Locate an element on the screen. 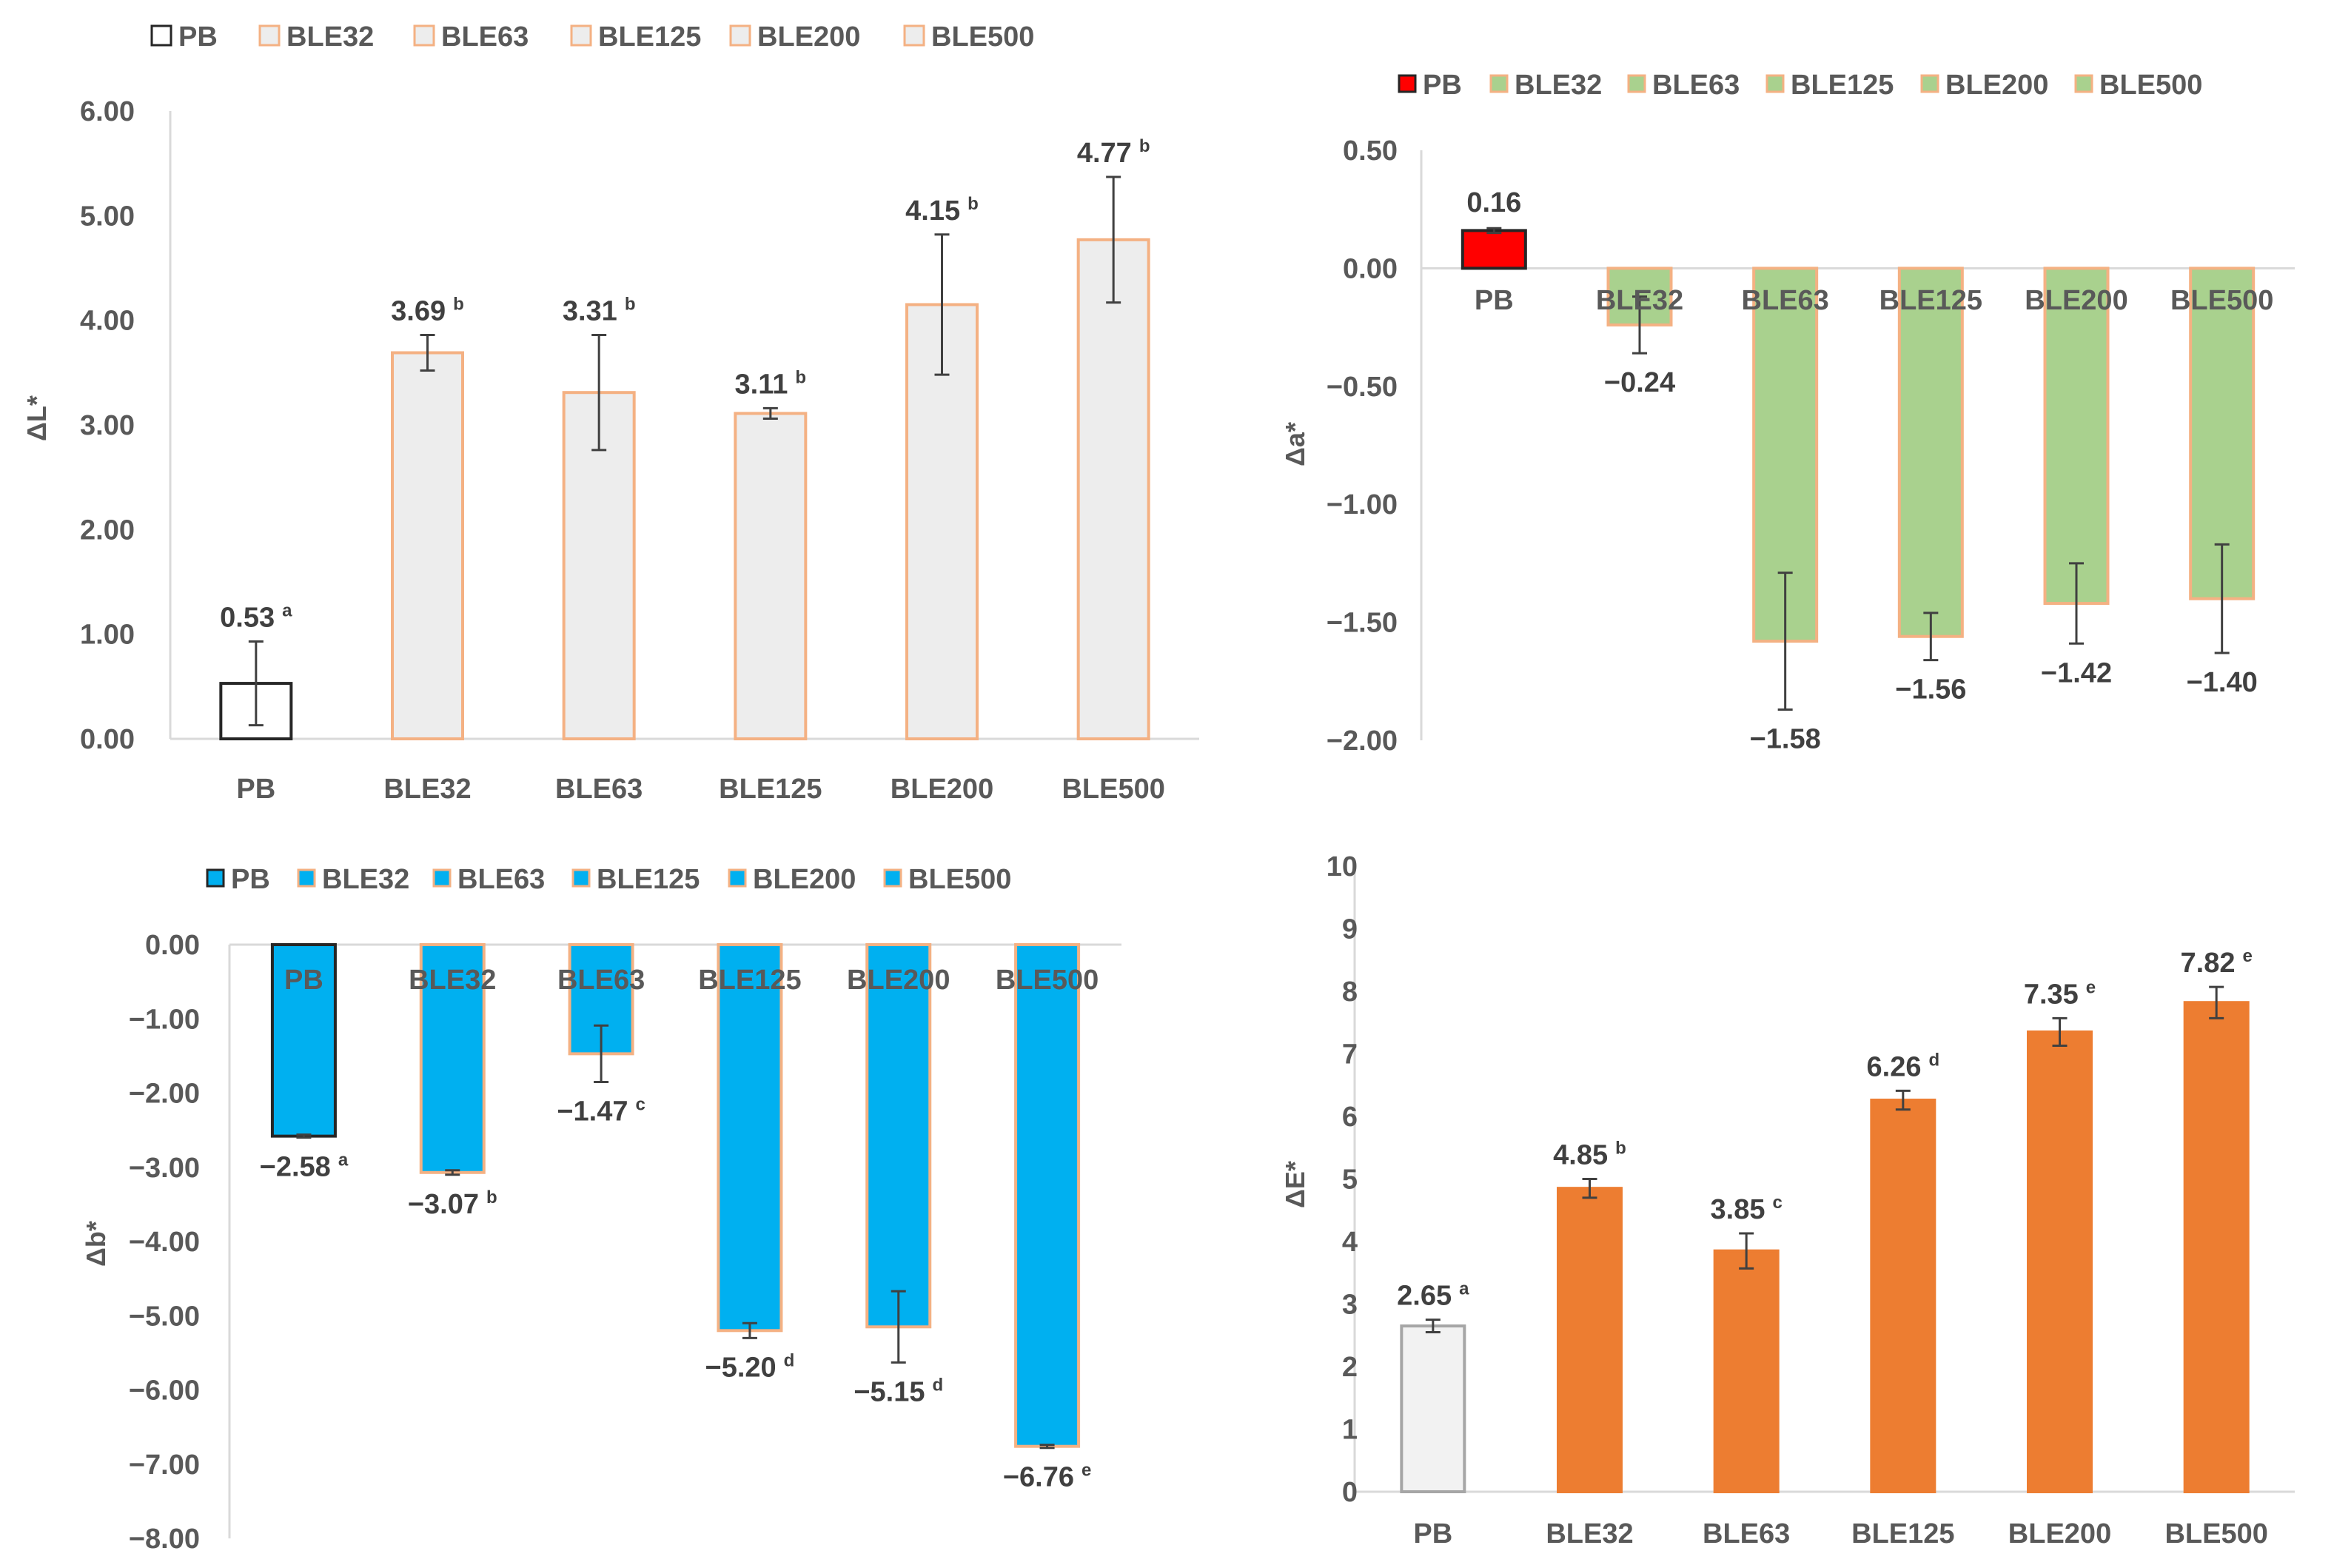  y-tick-label: 6.00 is located at coordinates (108, 111).